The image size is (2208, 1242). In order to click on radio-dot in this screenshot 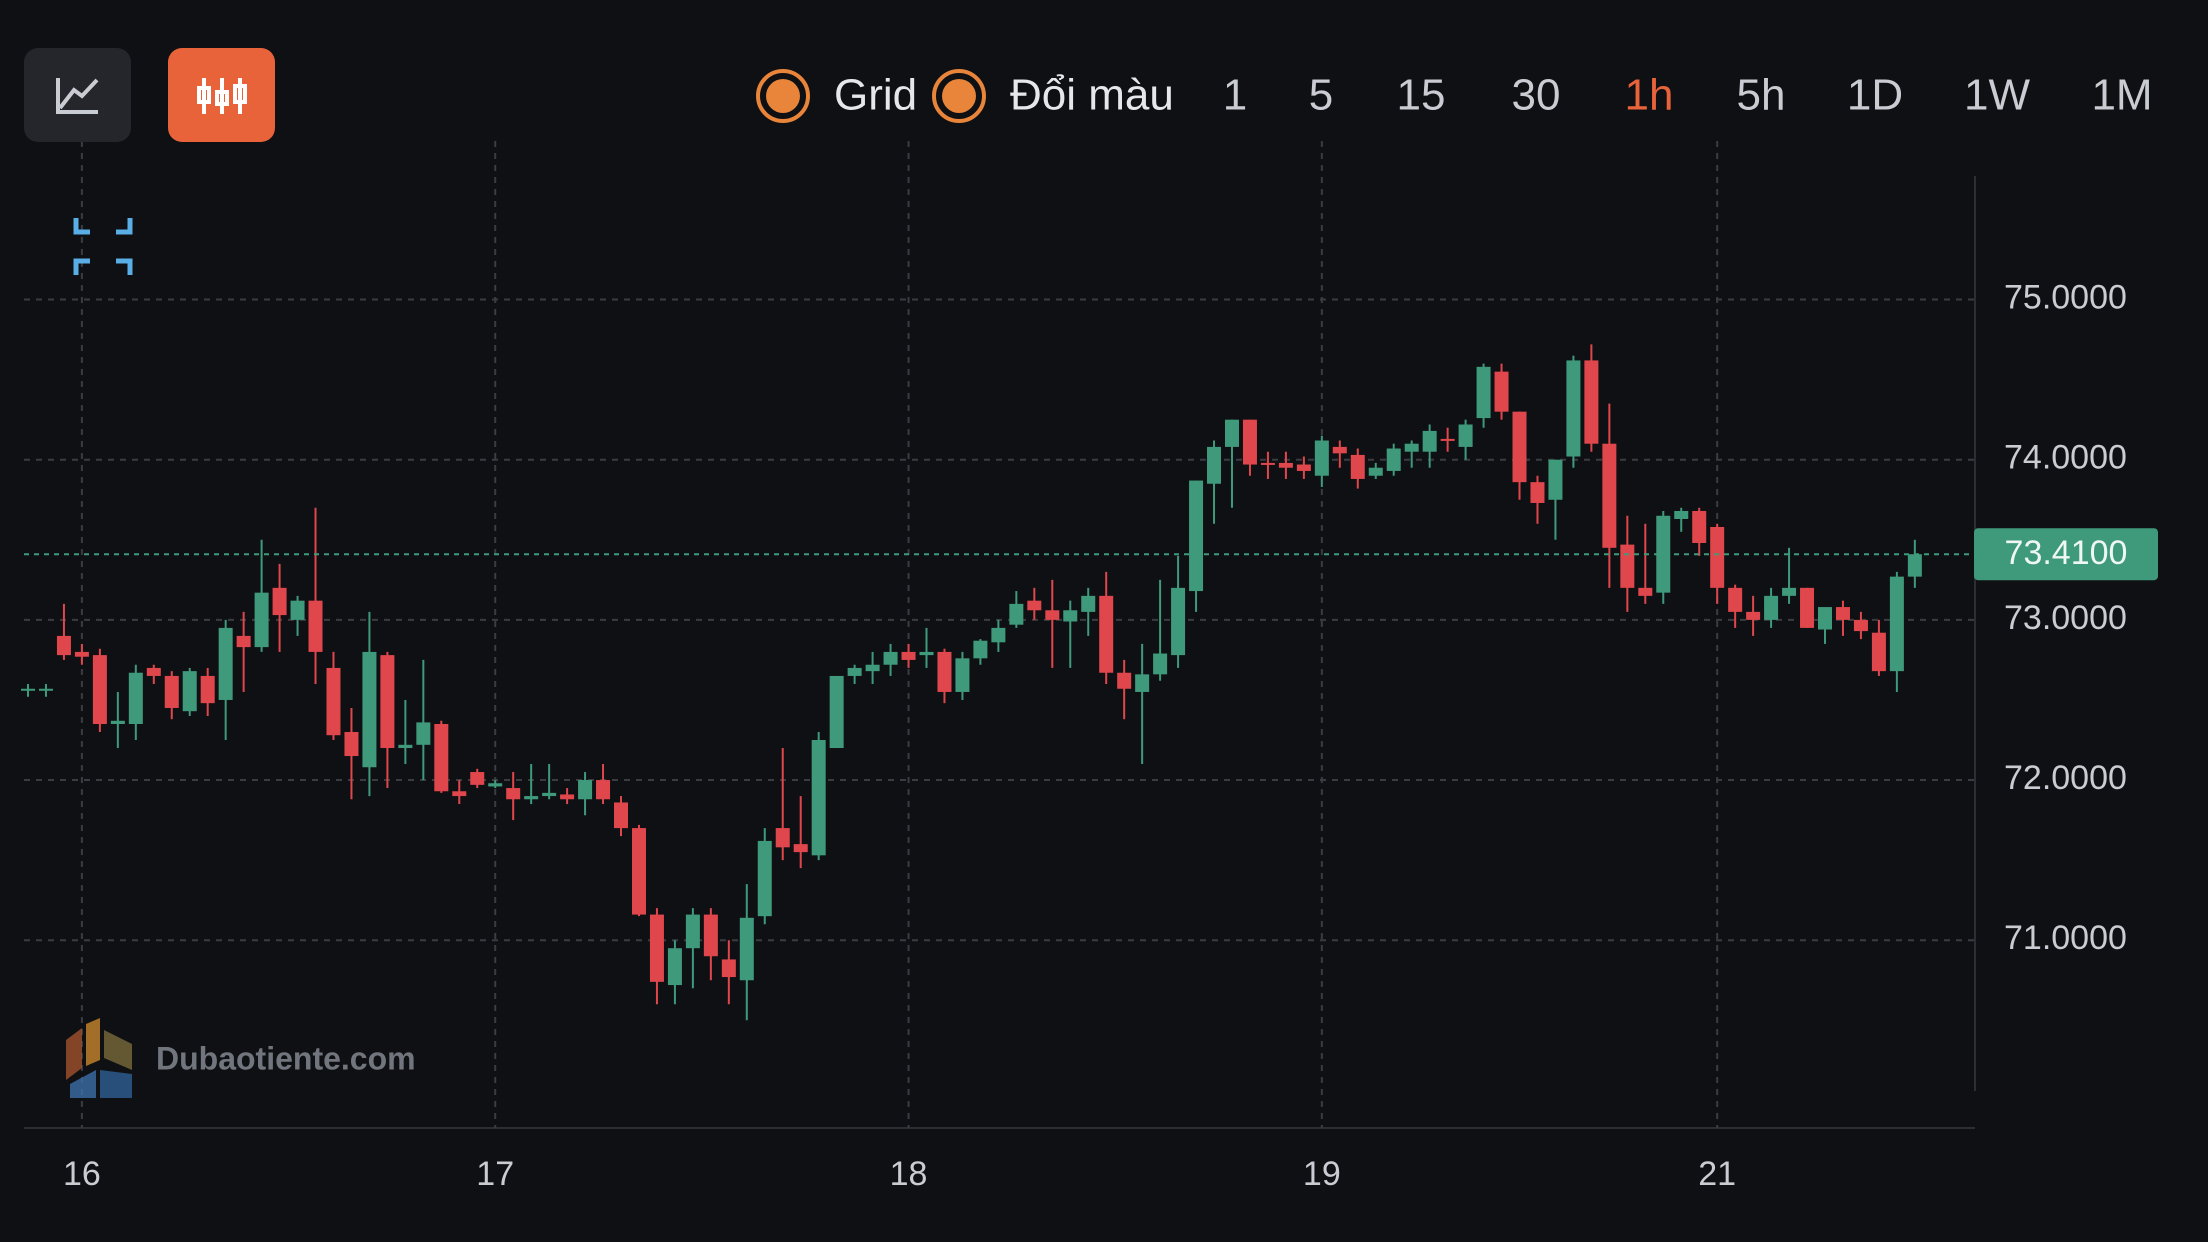, I will do `click(959, 96)`.